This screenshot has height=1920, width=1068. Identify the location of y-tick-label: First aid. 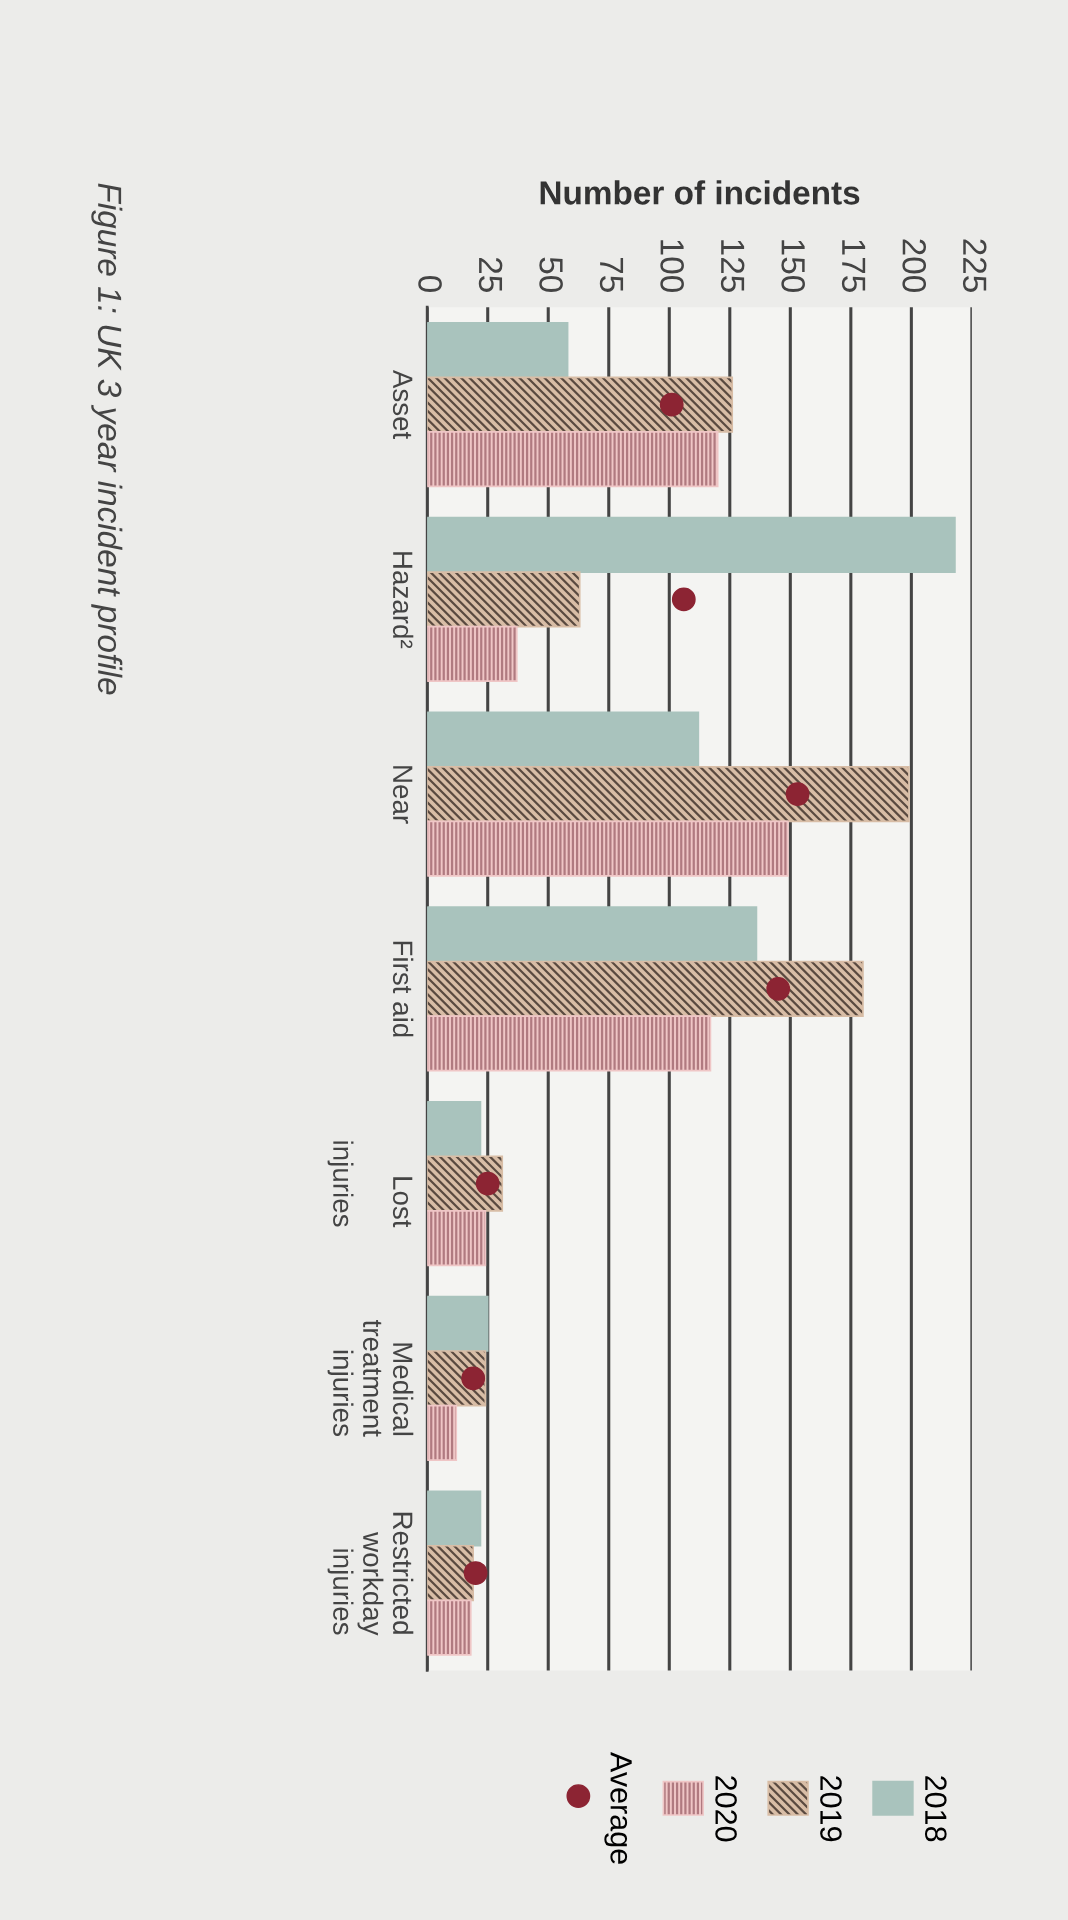
(403, 989).